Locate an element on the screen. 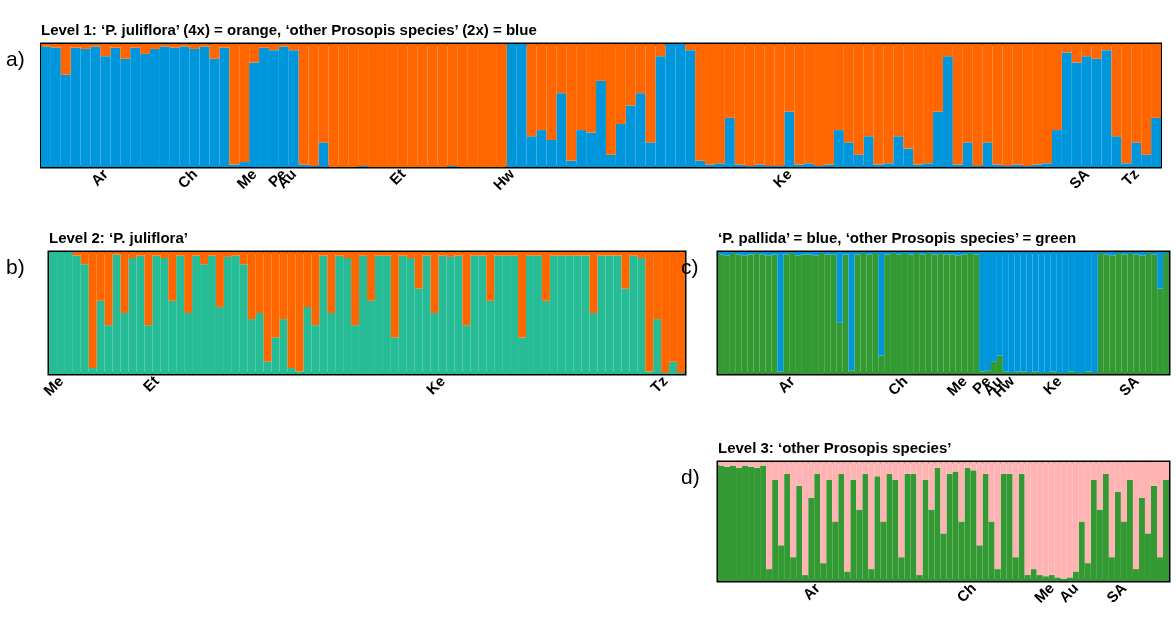  chart-title: Level 2: ‘P. juliflora’ is located at coordinates (118, 237).